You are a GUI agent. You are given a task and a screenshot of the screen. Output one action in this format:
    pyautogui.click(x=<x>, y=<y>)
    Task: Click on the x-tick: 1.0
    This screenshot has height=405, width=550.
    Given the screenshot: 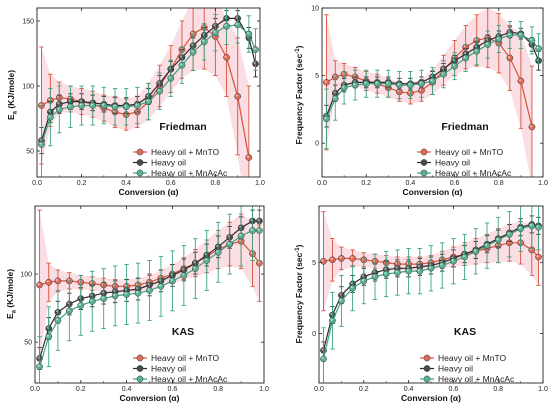 What is the action you would take?
    pyautogui.click(x=543, y=299)
    